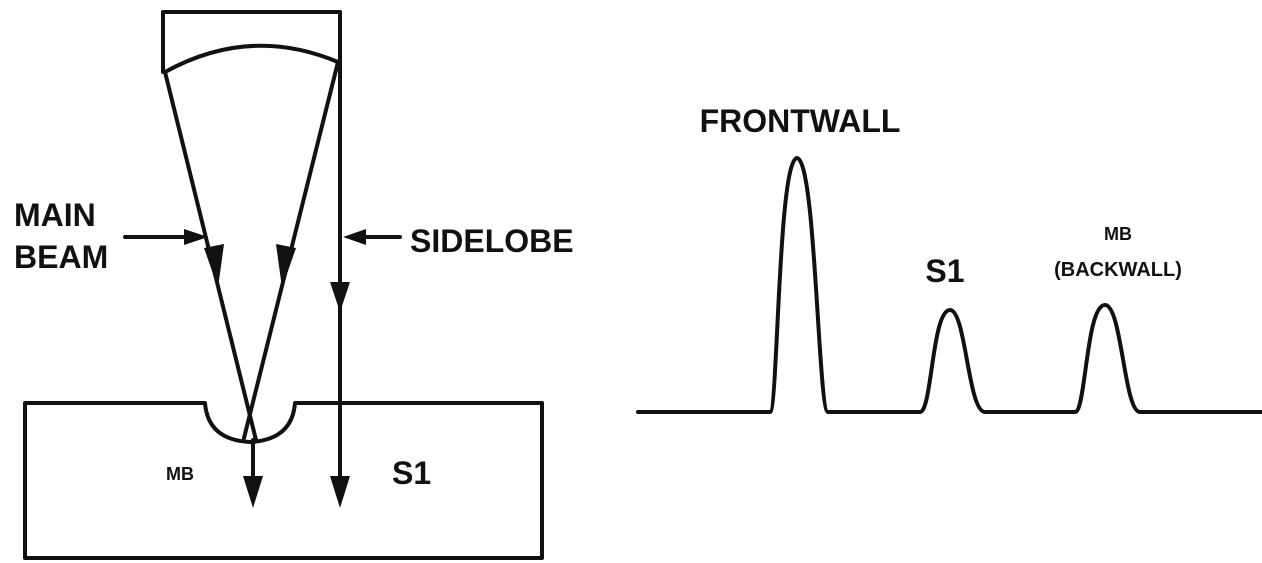 This screenshot has width=1262, height=563. I want to click on test-block, so click(283, 480).